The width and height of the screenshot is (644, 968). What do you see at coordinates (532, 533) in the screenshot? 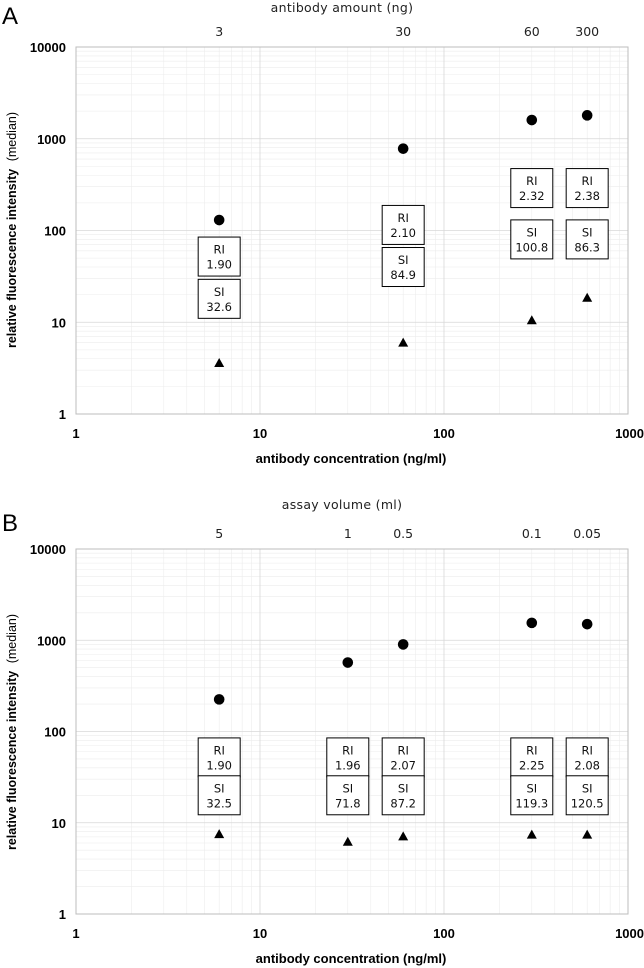
I see `top-axis-tick-label: 0.1` at bounding box center [532, 533].